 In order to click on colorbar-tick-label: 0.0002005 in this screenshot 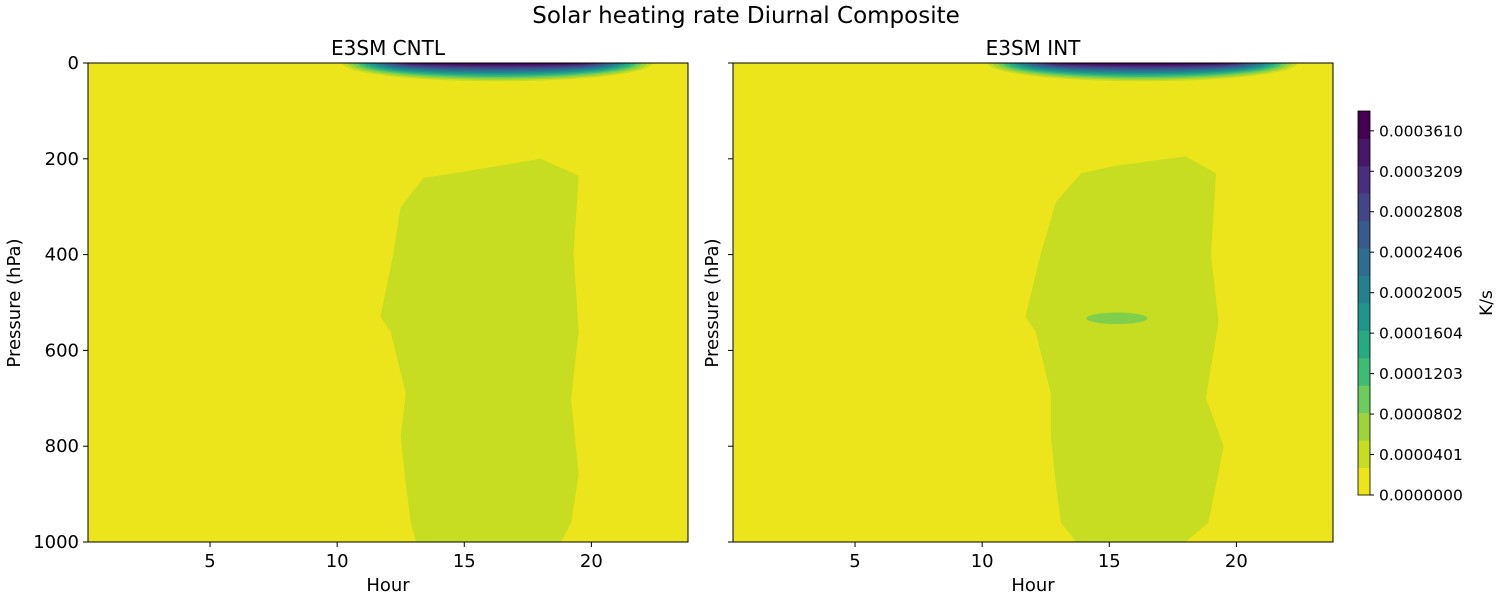, I will do `click(1421, 293)`.